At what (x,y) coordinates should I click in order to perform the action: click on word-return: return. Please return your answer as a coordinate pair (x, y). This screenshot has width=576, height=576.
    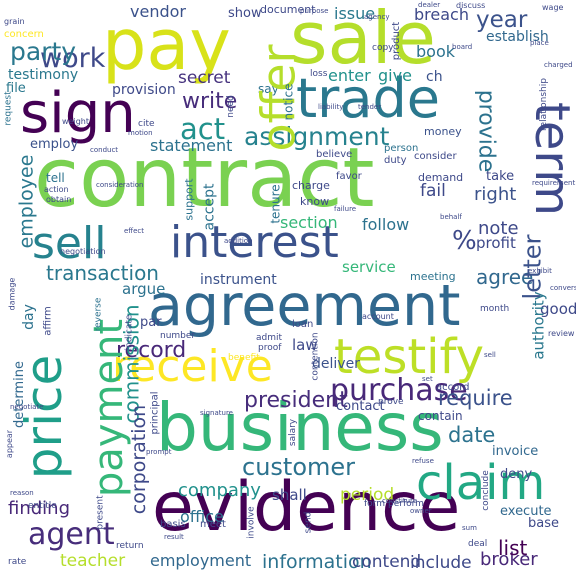
    Looking at the image, I should click on (130, 546).